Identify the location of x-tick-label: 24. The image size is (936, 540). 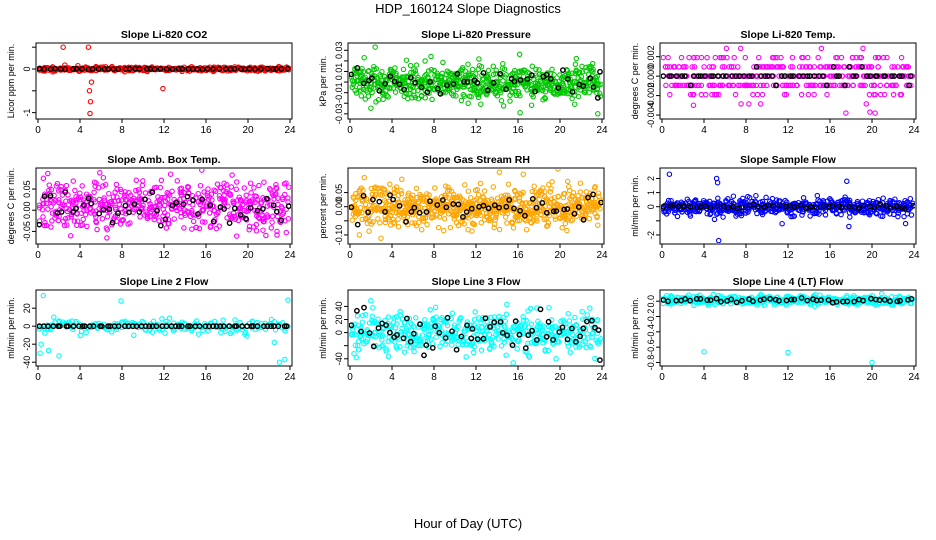
(602, 377).